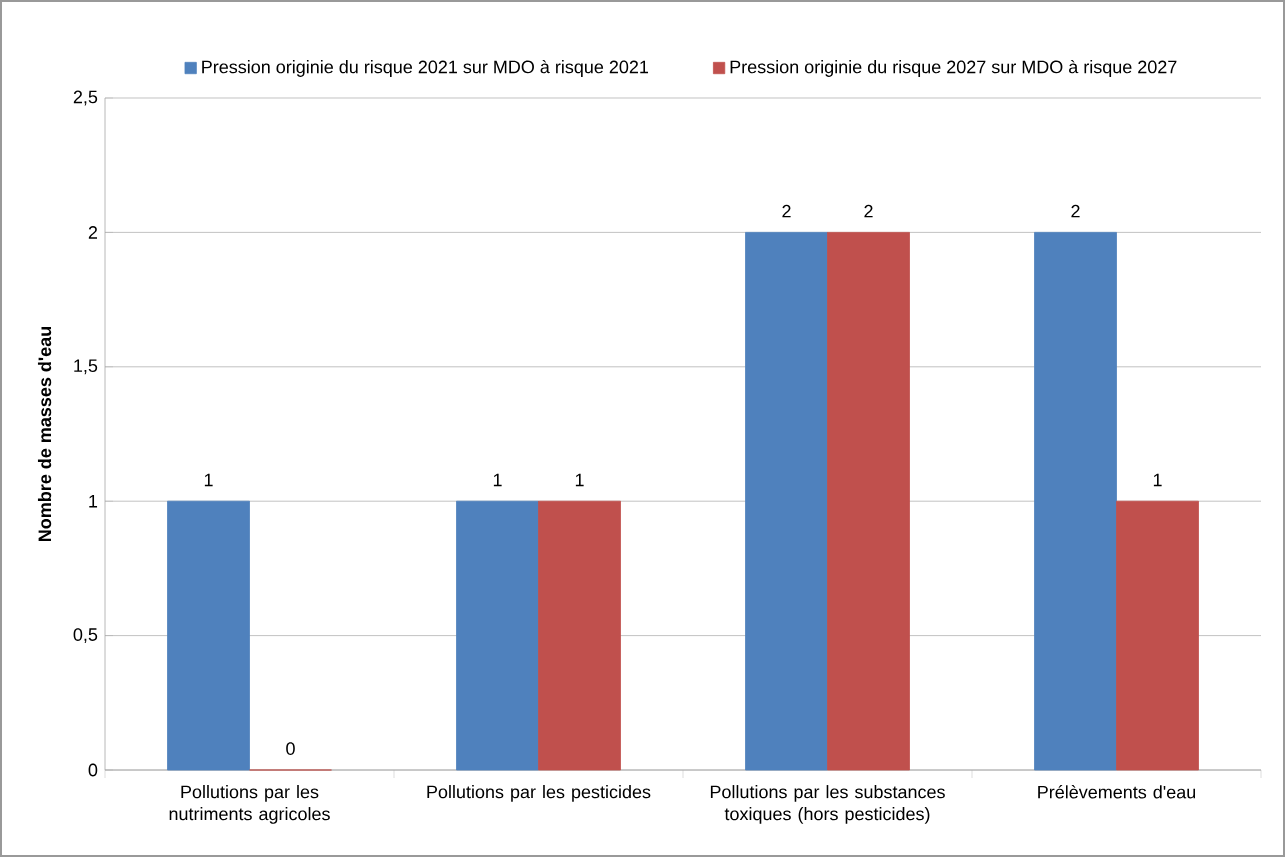  What do you see at coordinates (539, 793) in the screenshot?
I see `x-tick-label: Pollutions par les pesticides` at bounding box center [539, 793].